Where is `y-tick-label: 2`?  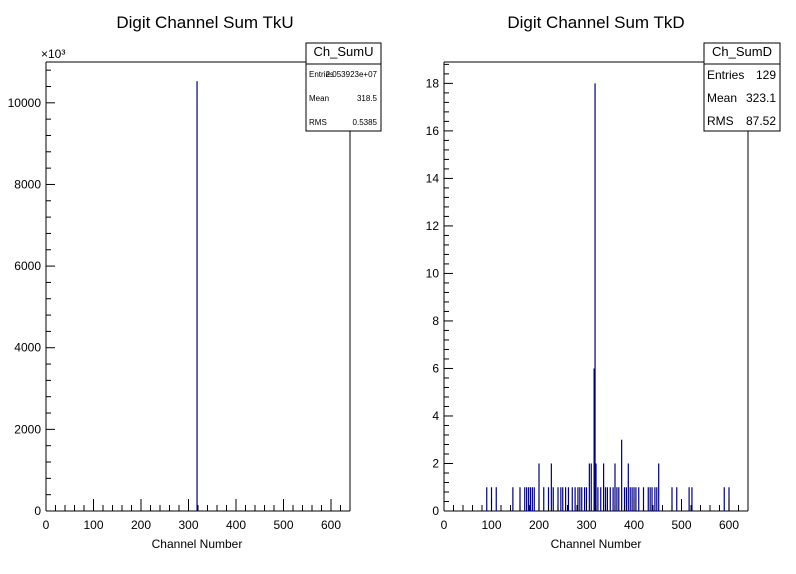
y-tick-label: 2 is located at coordinates (435, 463).